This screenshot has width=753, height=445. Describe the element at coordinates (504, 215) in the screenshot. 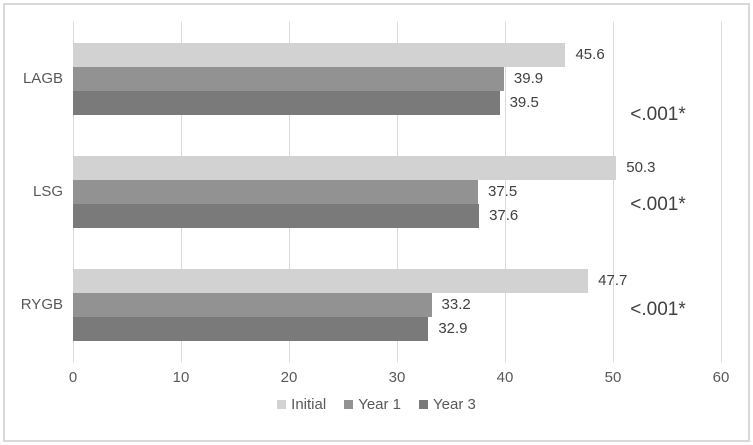

I see `bar-value-label: 37.6` at that location.